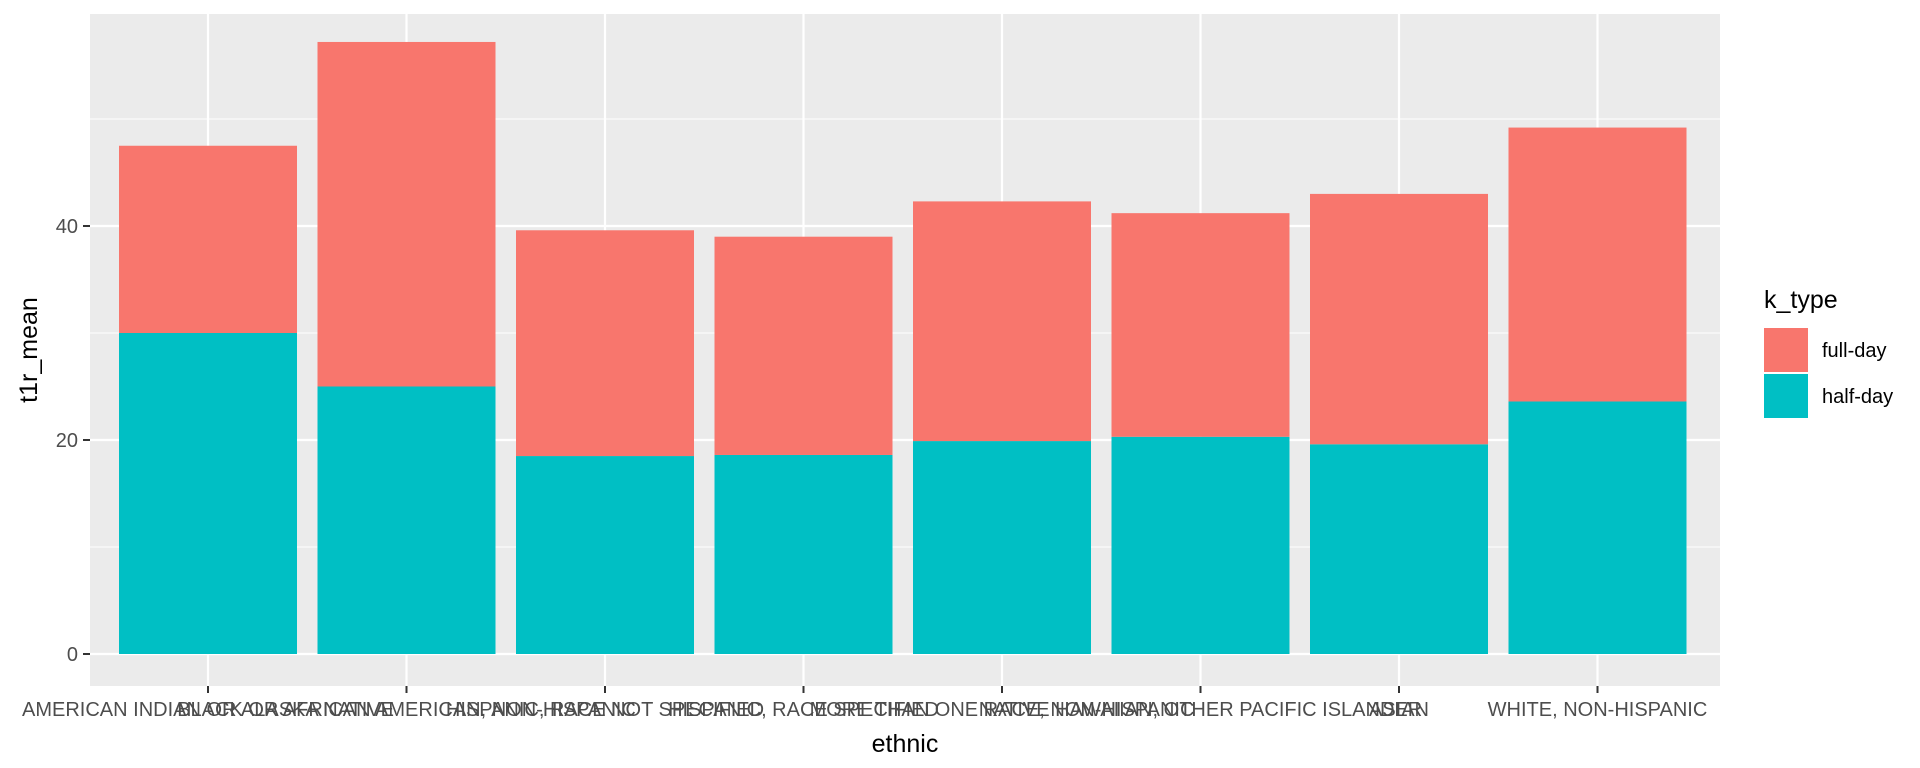 The height and width of the screenshot is (768, 1920). Describe the element at coordinates (1786, 350) in the screenshot. I see `legend-key-full-day` at that location.